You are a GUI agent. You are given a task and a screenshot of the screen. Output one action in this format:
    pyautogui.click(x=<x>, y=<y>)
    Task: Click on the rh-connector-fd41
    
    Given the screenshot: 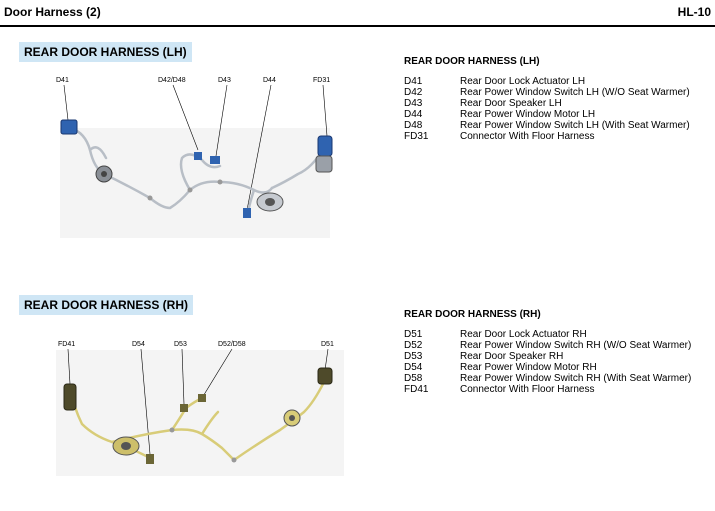 What is the action you would take?
    pyautogui.click(x=70, y=397)
    